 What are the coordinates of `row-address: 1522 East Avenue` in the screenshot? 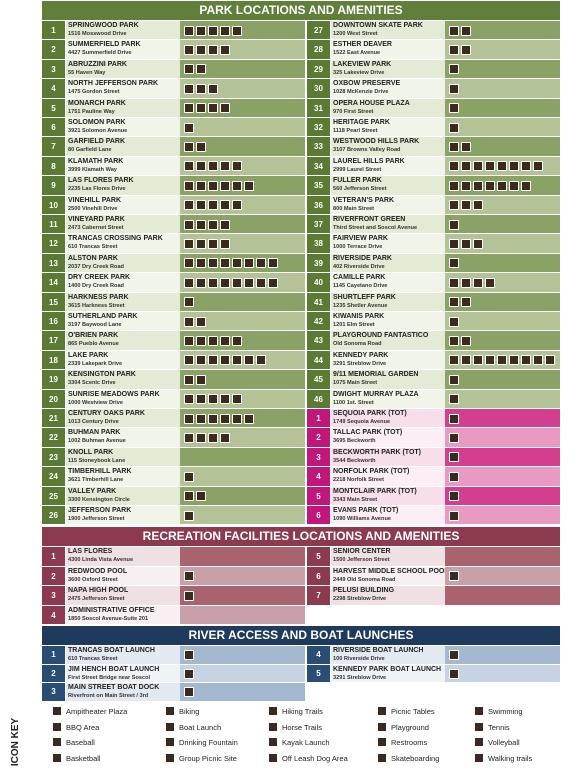 It's located at (357, 53).